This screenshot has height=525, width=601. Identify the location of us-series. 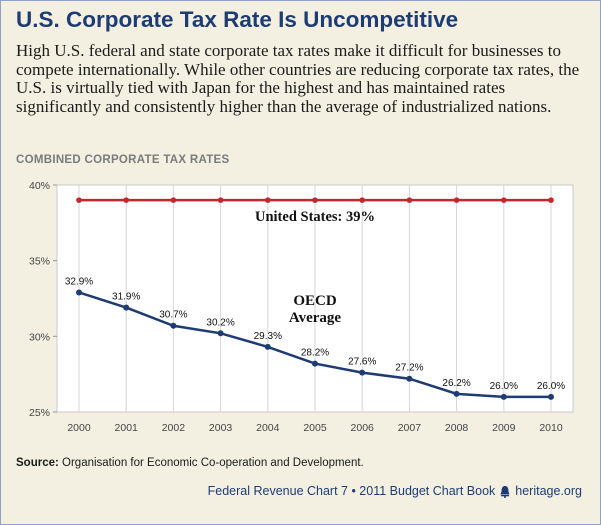
(315, 200).